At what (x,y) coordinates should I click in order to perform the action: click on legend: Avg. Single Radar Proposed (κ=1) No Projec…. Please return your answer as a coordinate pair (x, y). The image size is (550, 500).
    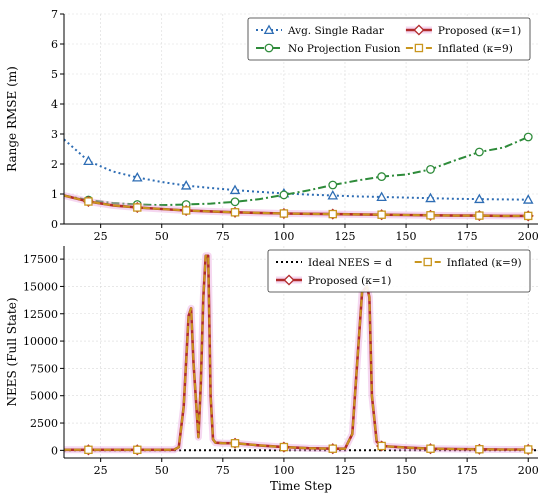
    Looking at the image, I should click on (389, 39).